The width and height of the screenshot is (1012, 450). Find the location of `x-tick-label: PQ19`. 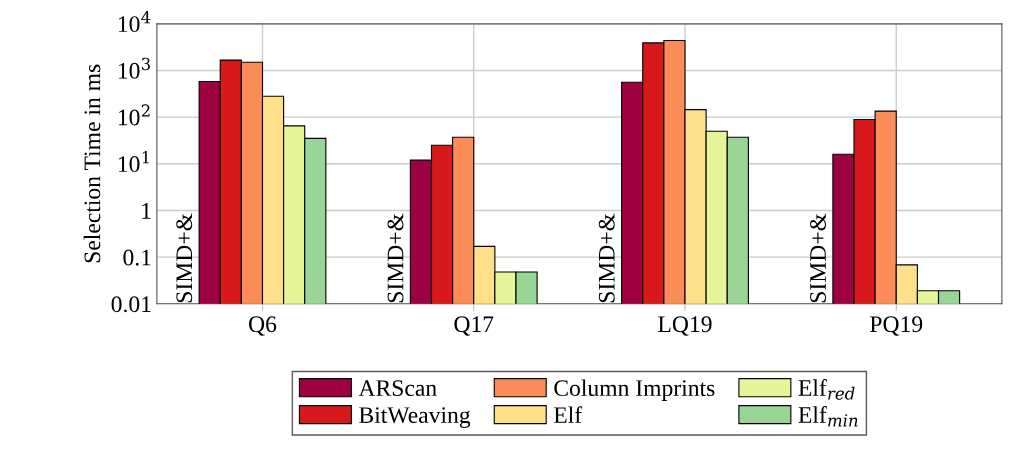

x-tick-label: PQ19 is located at coordinates (896, 326).